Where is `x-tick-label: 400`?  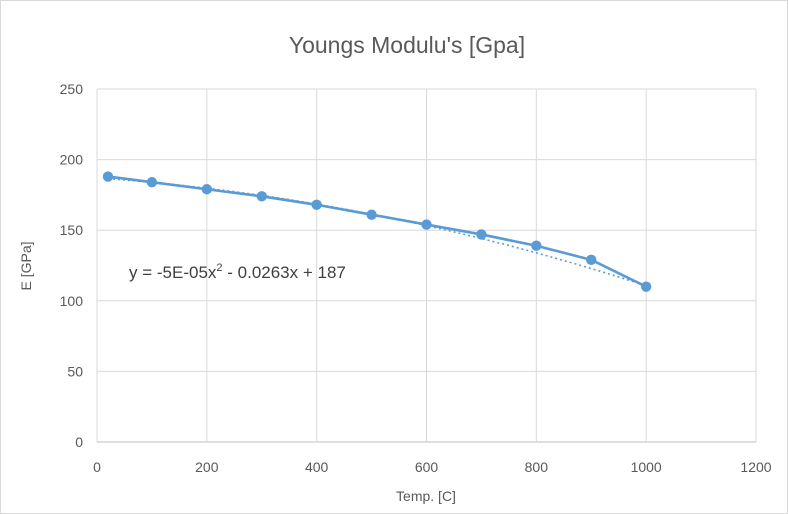 x-tick-label: 400 is located at coordinates (317, 467).